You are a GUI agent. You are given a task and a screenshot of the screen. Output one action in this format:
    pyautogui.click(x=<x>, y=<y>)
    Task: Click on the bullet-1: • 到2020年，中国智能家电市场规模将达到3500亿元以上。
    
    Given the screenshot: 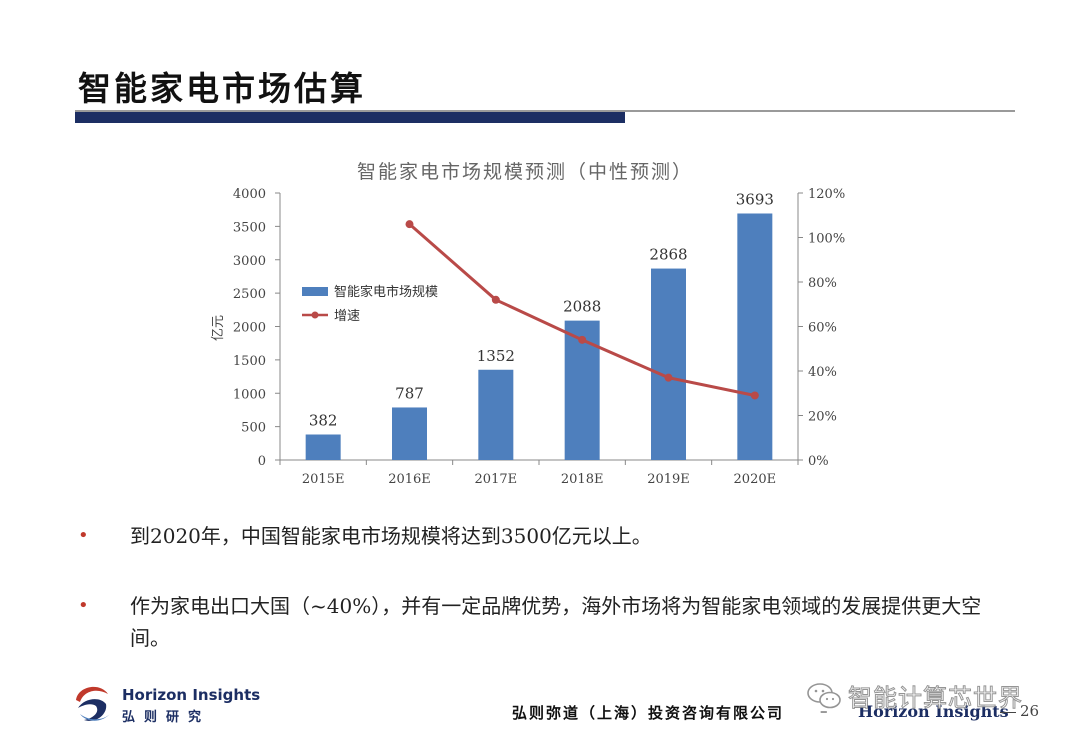 What is the action you would take?
    pyautogui.click(x=548, y=536)
    